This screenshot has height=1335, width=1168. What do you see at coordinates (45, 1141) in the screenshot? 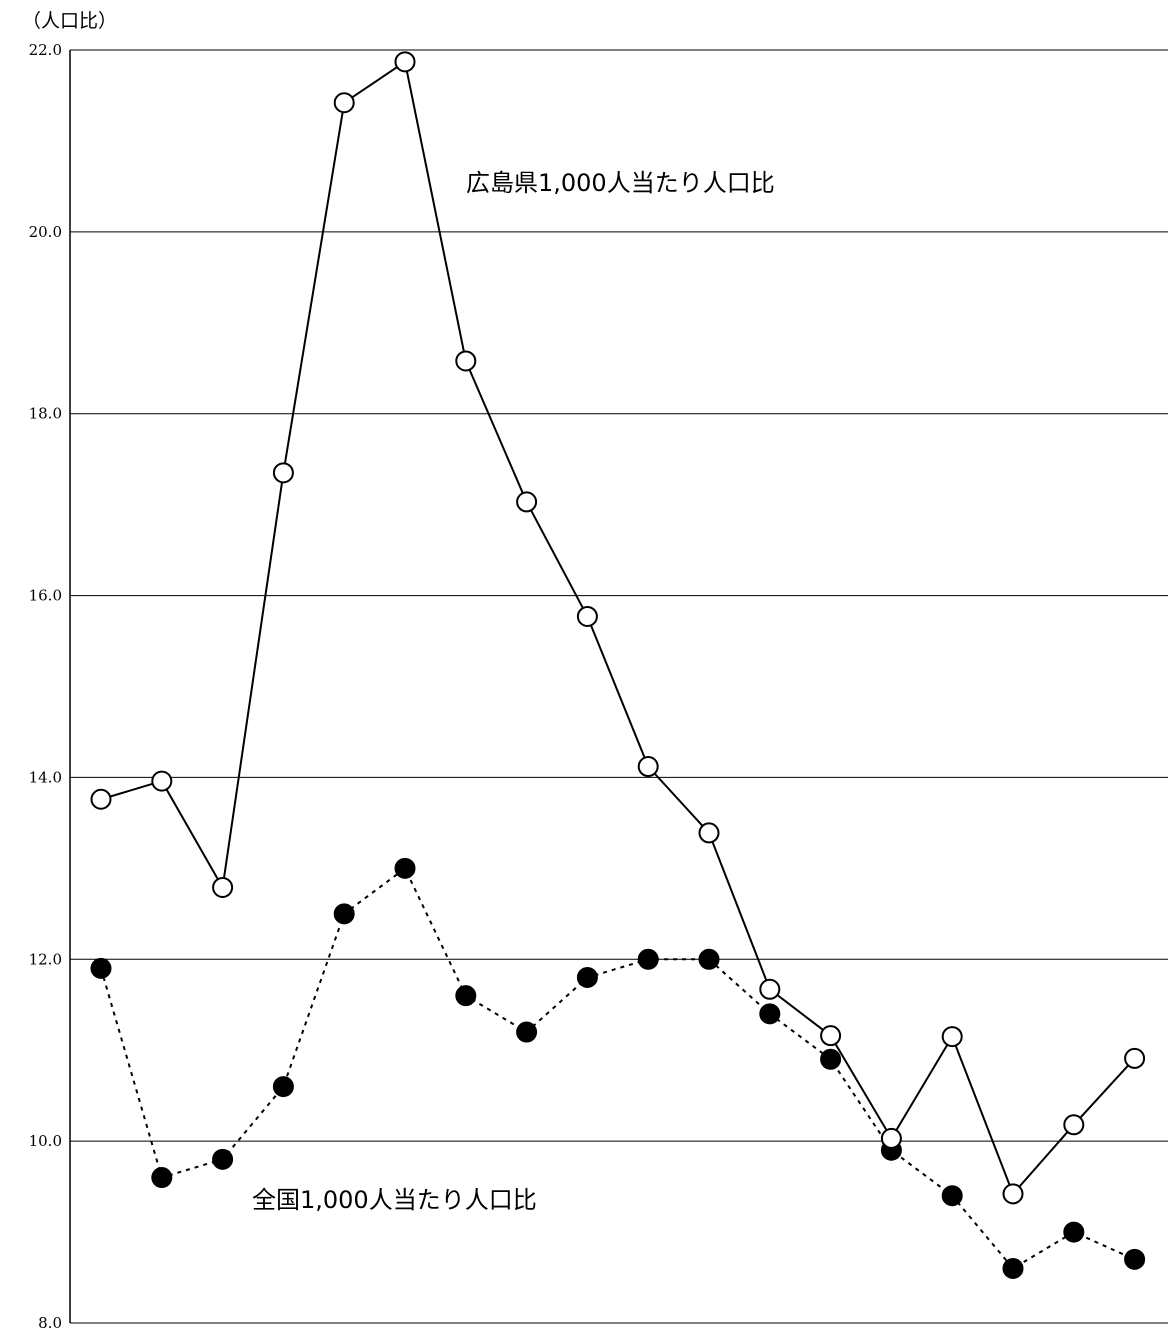
I see `y-tick-label-1: 10.0` at bounding box center [45, 1141].